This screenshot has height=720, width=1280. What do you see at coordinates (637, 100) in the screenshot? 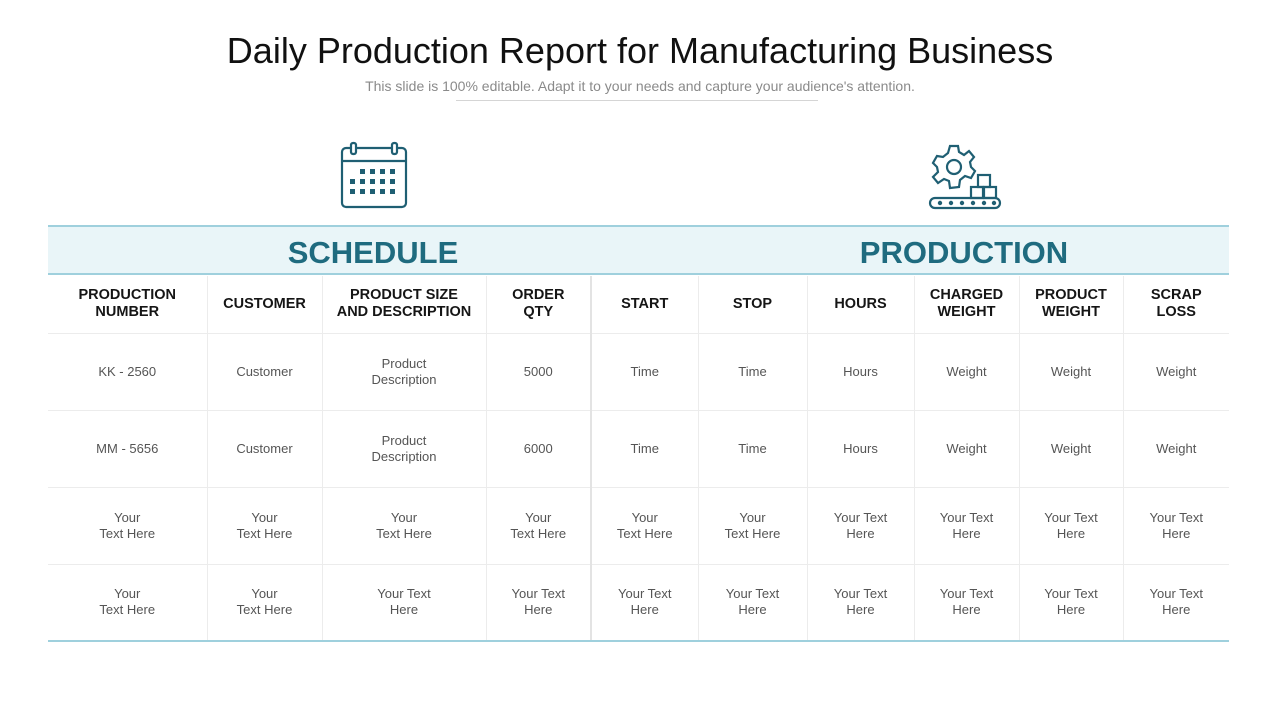
I see `subtitle-divider` at bounding box center [637, 100].